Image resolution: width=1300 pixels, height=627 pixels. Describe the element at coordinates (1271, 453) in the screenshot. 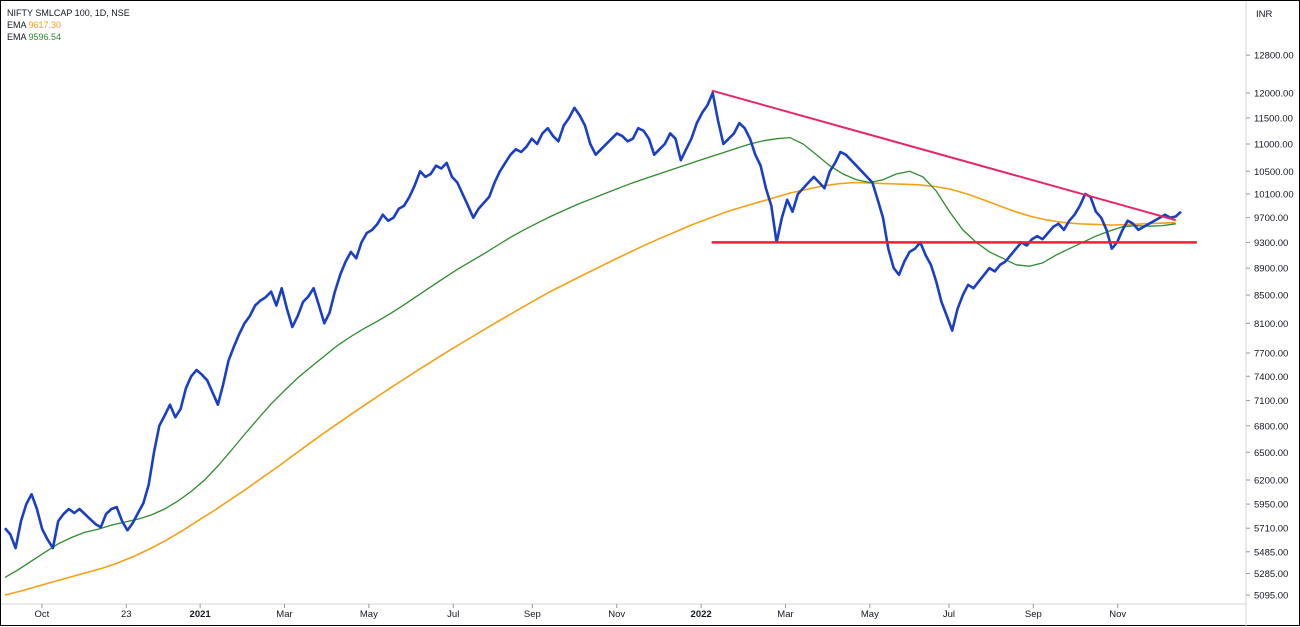

I see `y-tick-label: 6500.00` at that location.